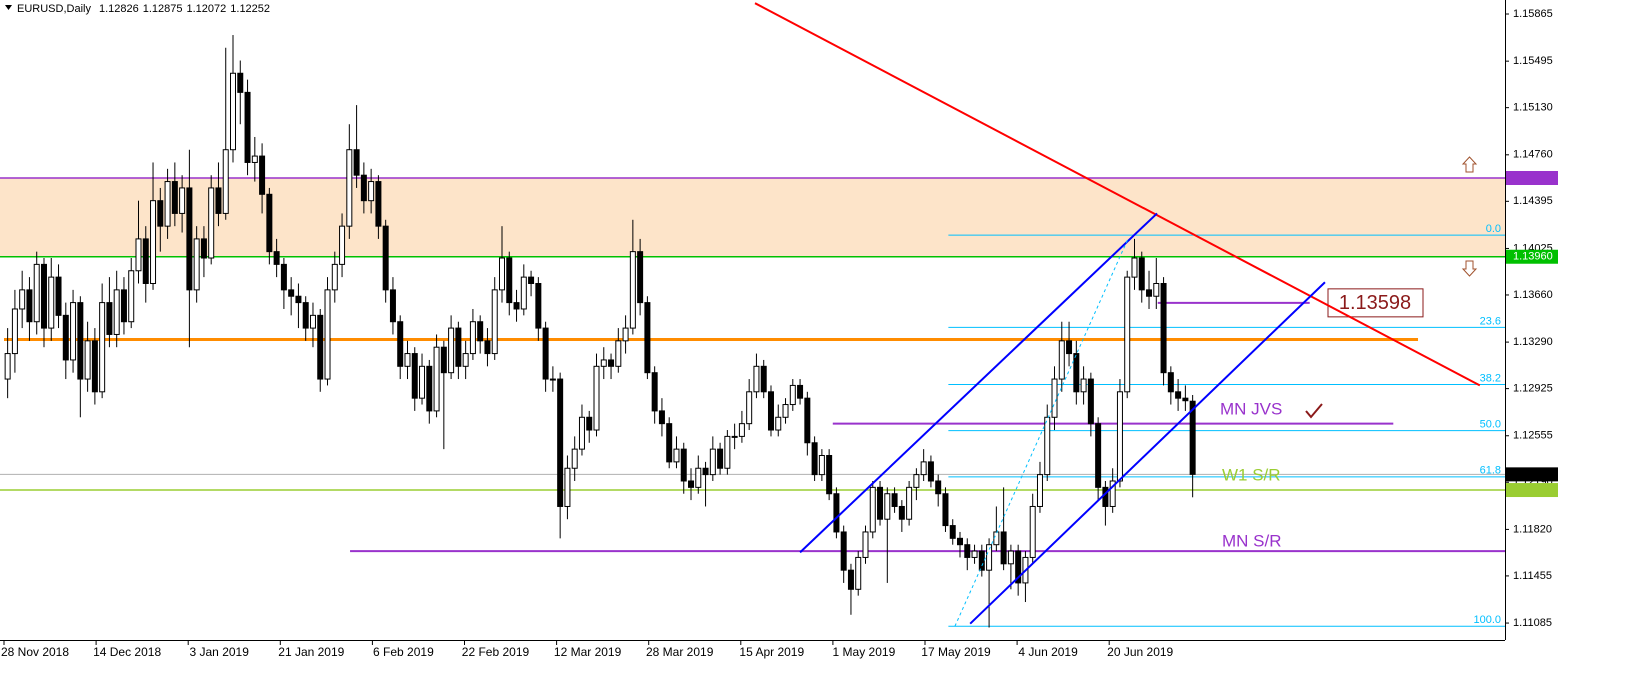 The image size is (1633, 692). What do you see at coordinates (8, 7) in the screenshot?
I see `menu-arrow` at bounding box center [8, 7].